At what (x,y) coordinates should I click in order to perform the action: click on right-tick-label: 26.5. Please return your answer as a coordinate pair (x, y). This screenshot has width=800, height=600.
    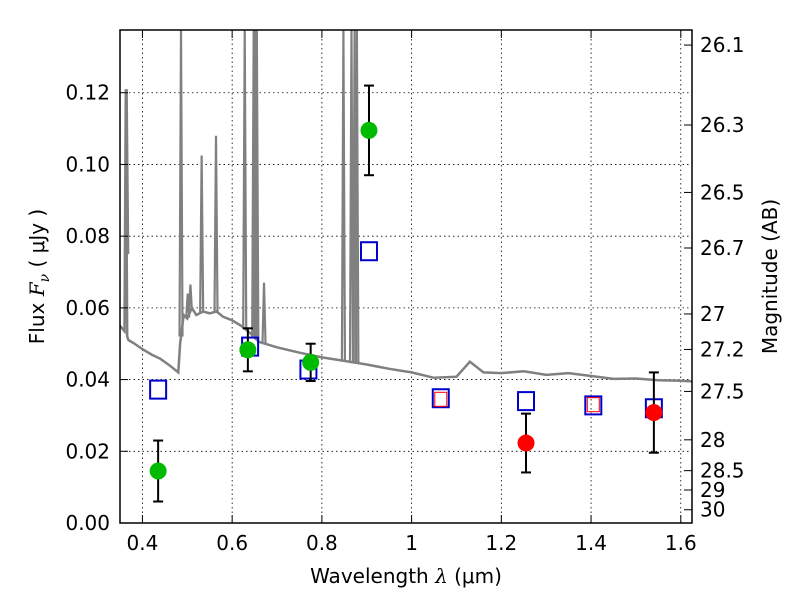
    Looking at the image, I should click on (722, 192).